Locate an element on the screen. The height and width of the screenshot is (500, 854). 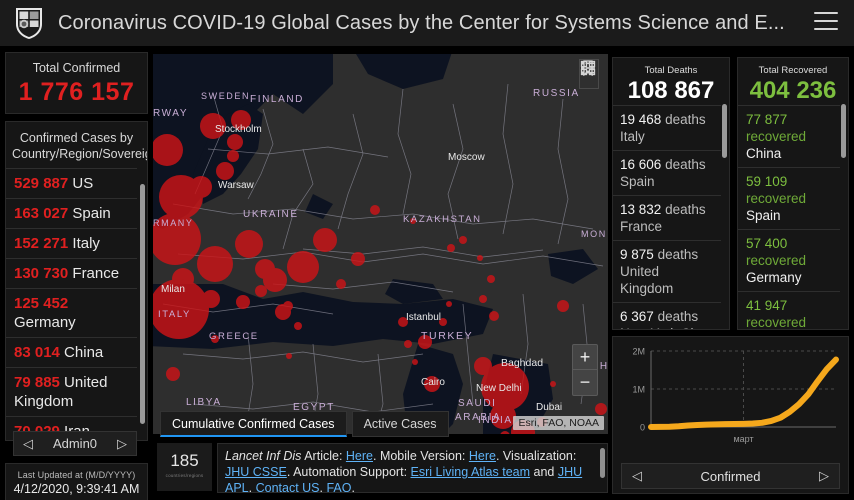
recovered-place: Germany is located at coordinates (774, 277).